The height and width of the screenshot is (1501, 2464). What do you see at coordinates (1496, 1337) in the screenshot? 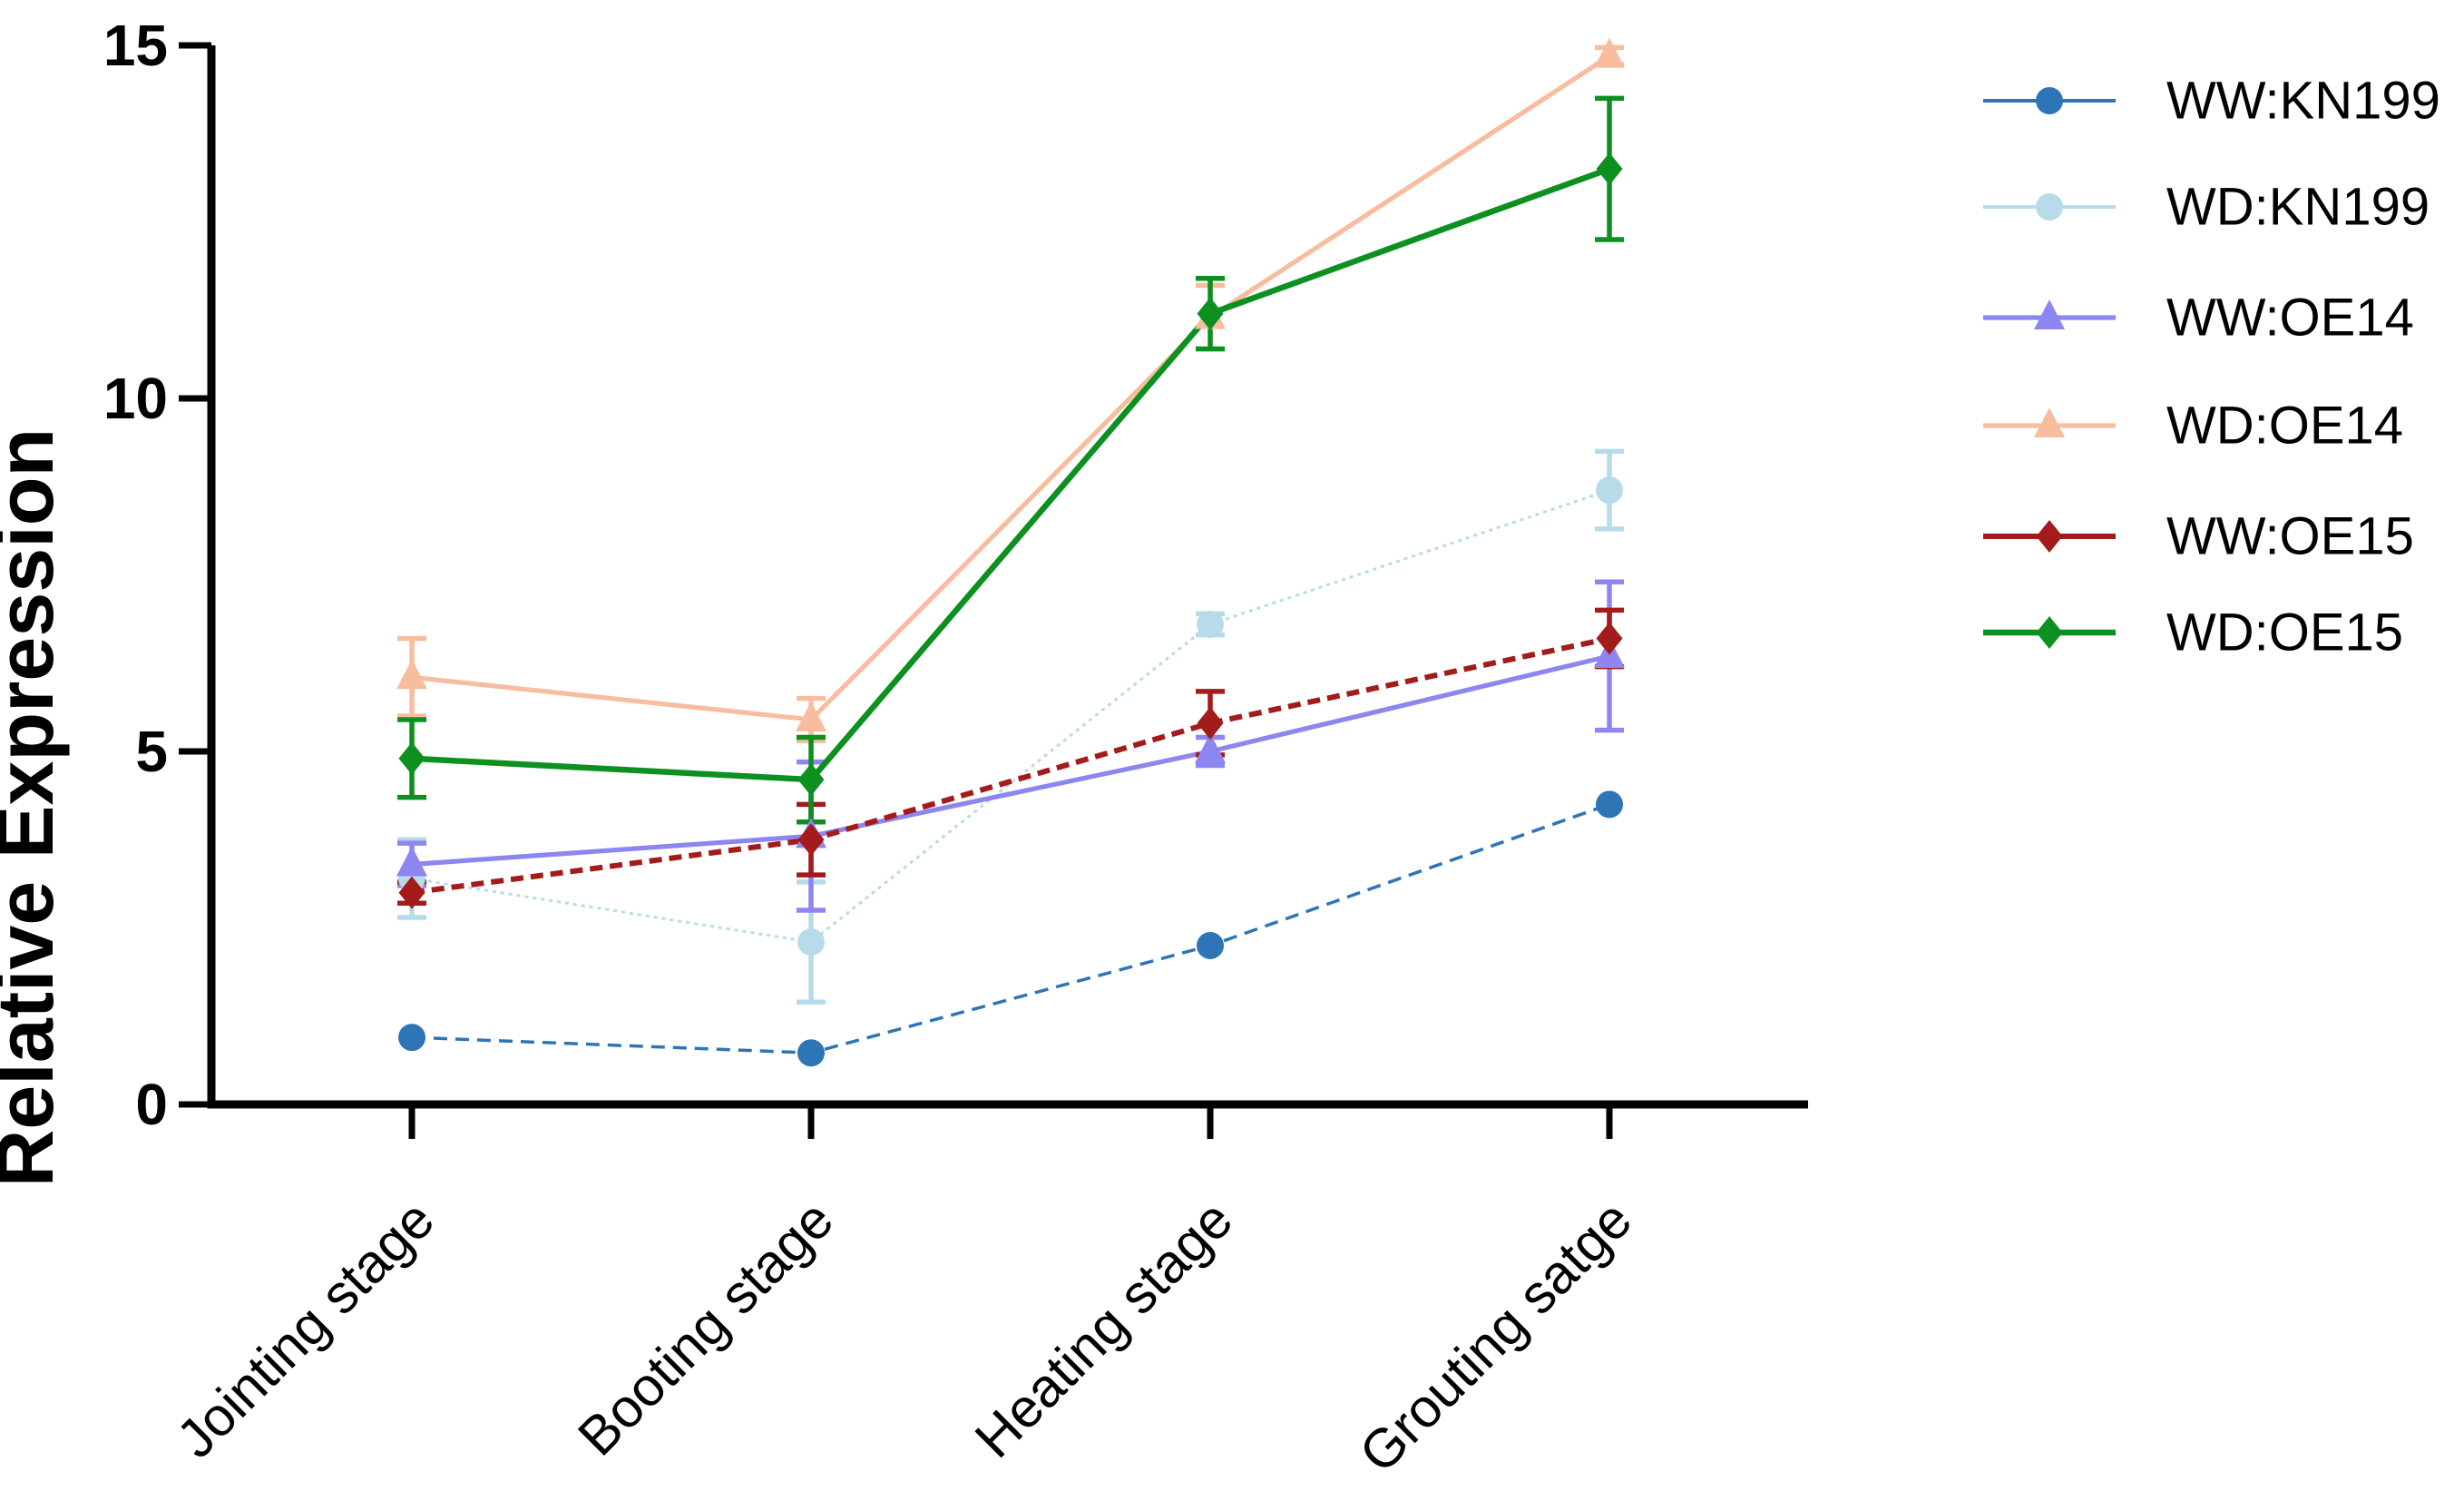
I see `x-tick-label: Grouting satge` at bounding box center [1496, 1337].